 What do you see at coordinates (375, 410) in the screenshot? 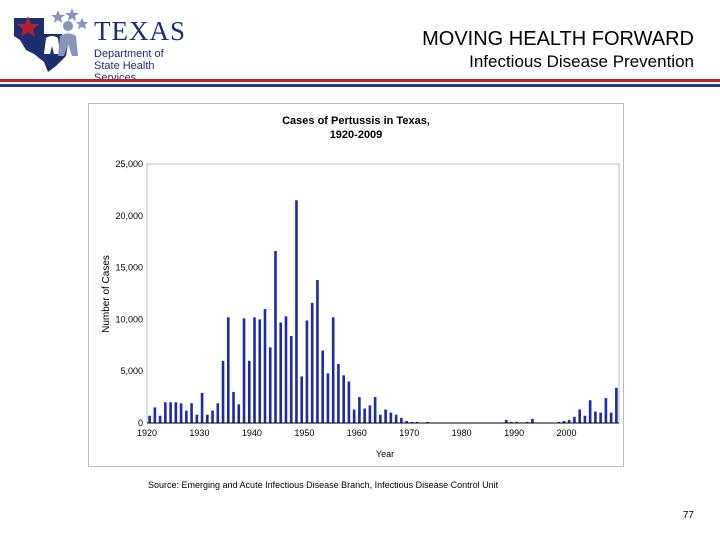
I see `bar-1963` at bounding box center [375, 410].